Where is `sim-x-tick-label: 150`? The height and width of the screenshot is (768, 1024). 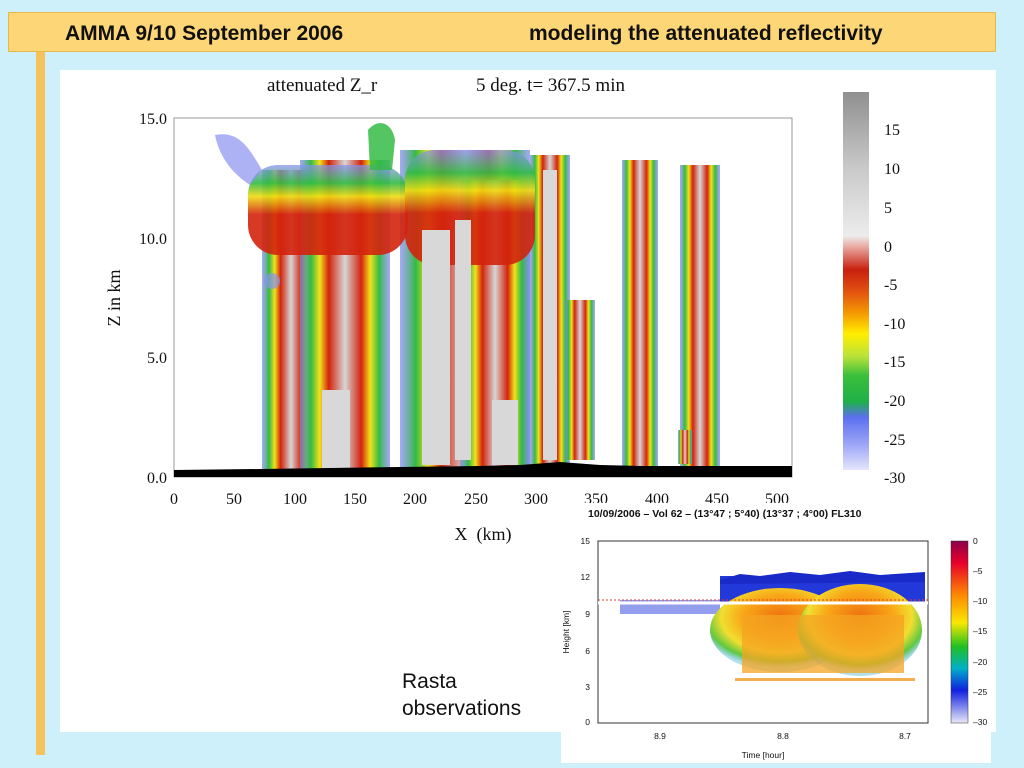
sim-x-tick-label: 150 is located at coordinates (355, 499).